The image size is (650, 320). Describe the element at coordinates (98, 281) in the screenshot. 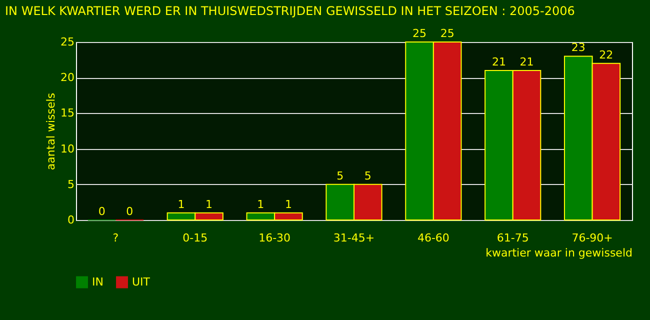

I see `legend-label: IN` at that location.